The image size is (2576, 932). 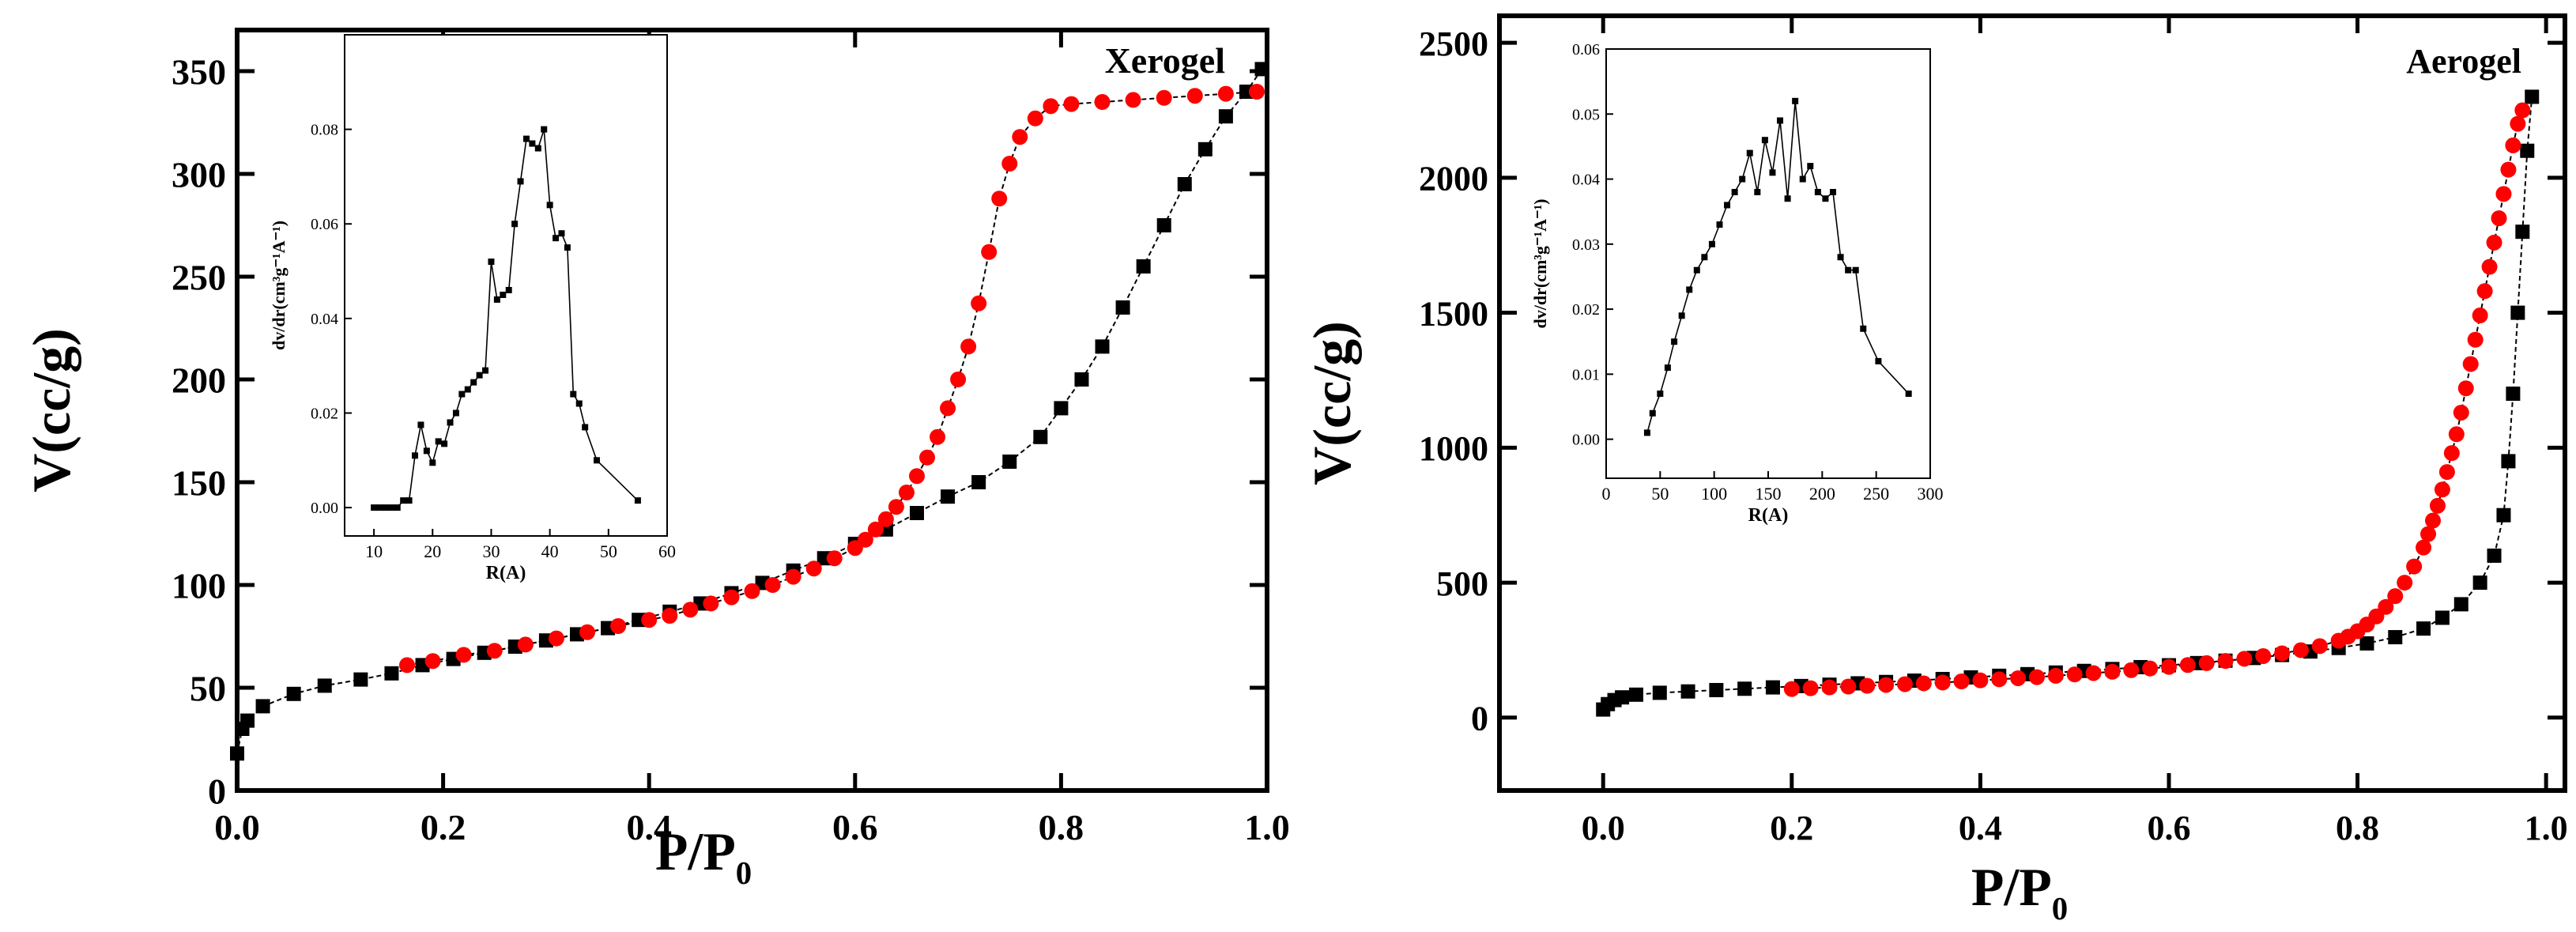 I want to click on inset-x-tick-label: 40, so click(x=550, y=551).